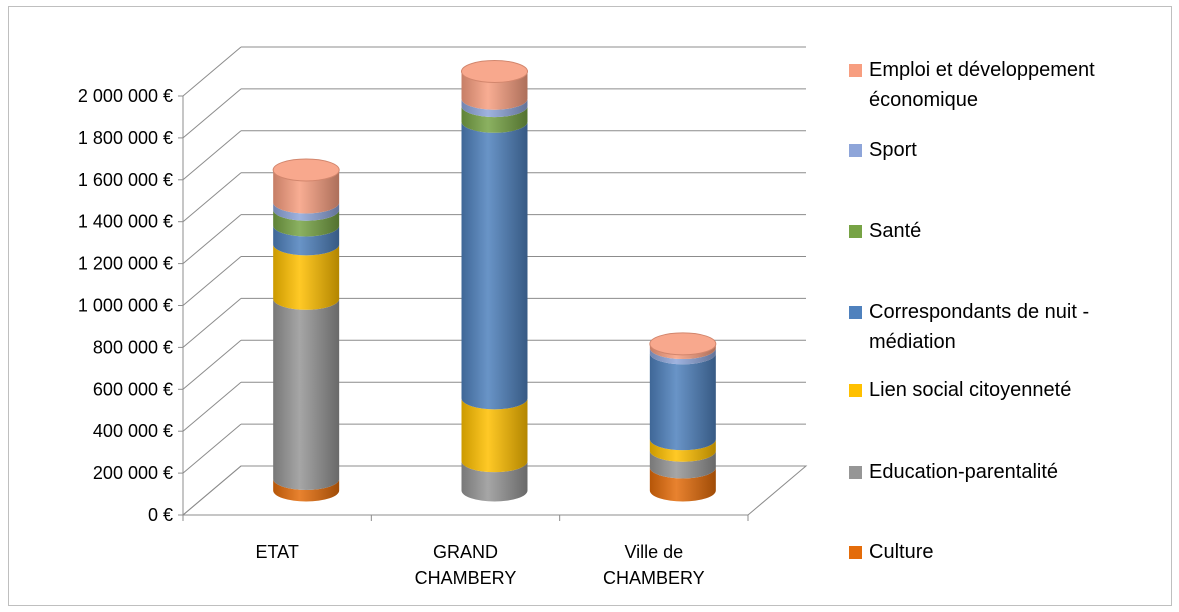 The width and height of the screenshot is (1179, 612). I want to click on legend-label: Santé, so click(895, 231).